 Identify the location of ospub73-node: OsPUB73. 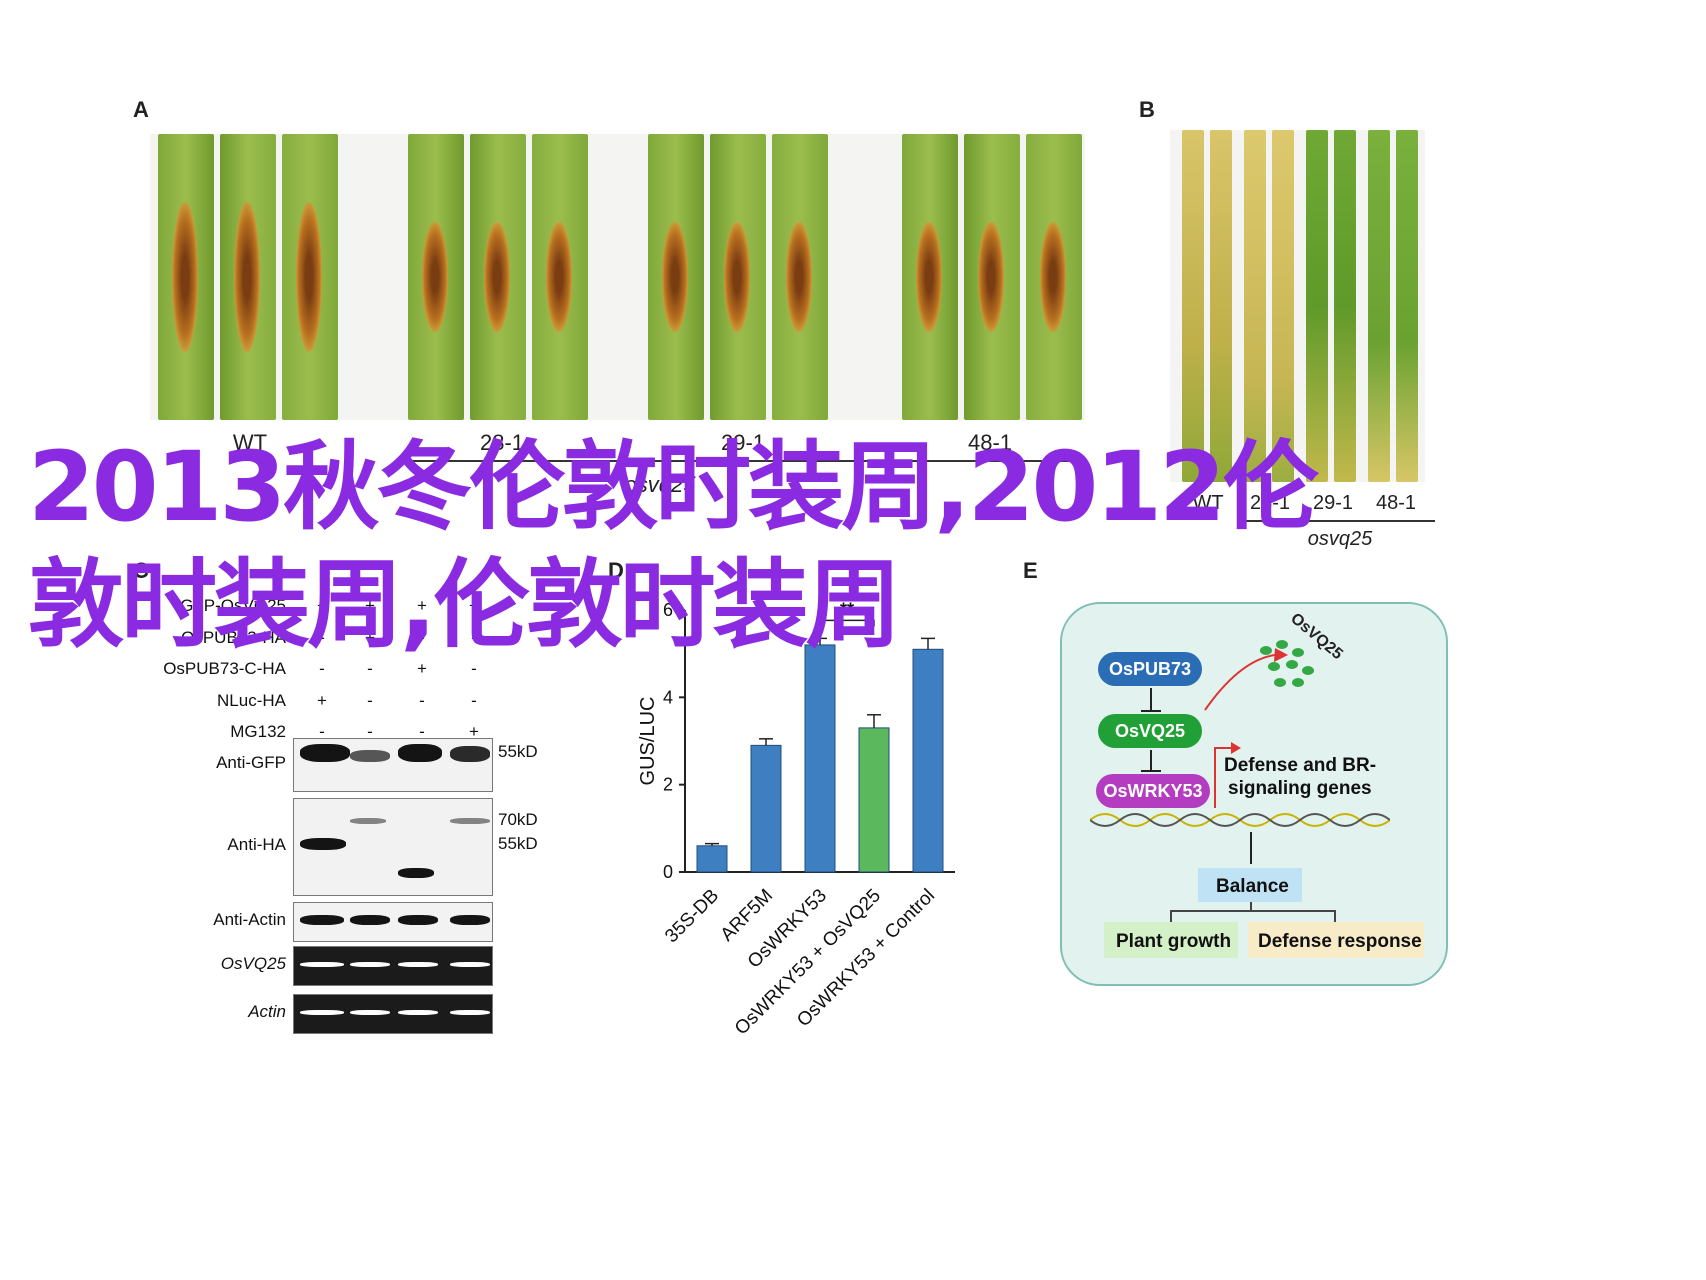
(1150, 669).